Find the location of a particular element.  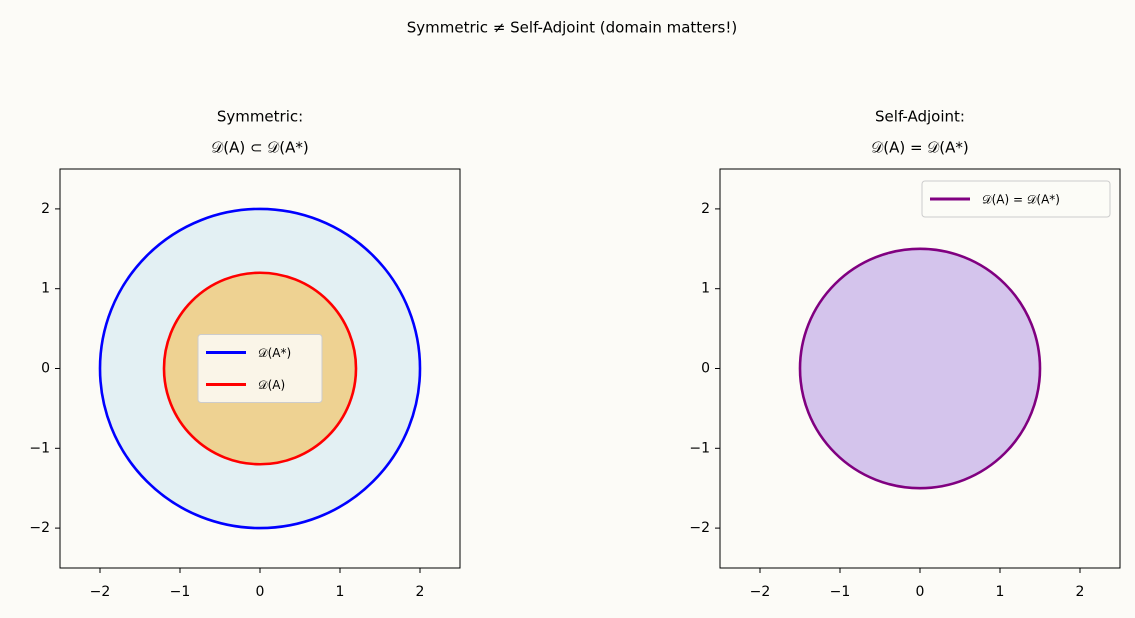

subplot-title: Symmetric: is located at coordinates (260, 117).